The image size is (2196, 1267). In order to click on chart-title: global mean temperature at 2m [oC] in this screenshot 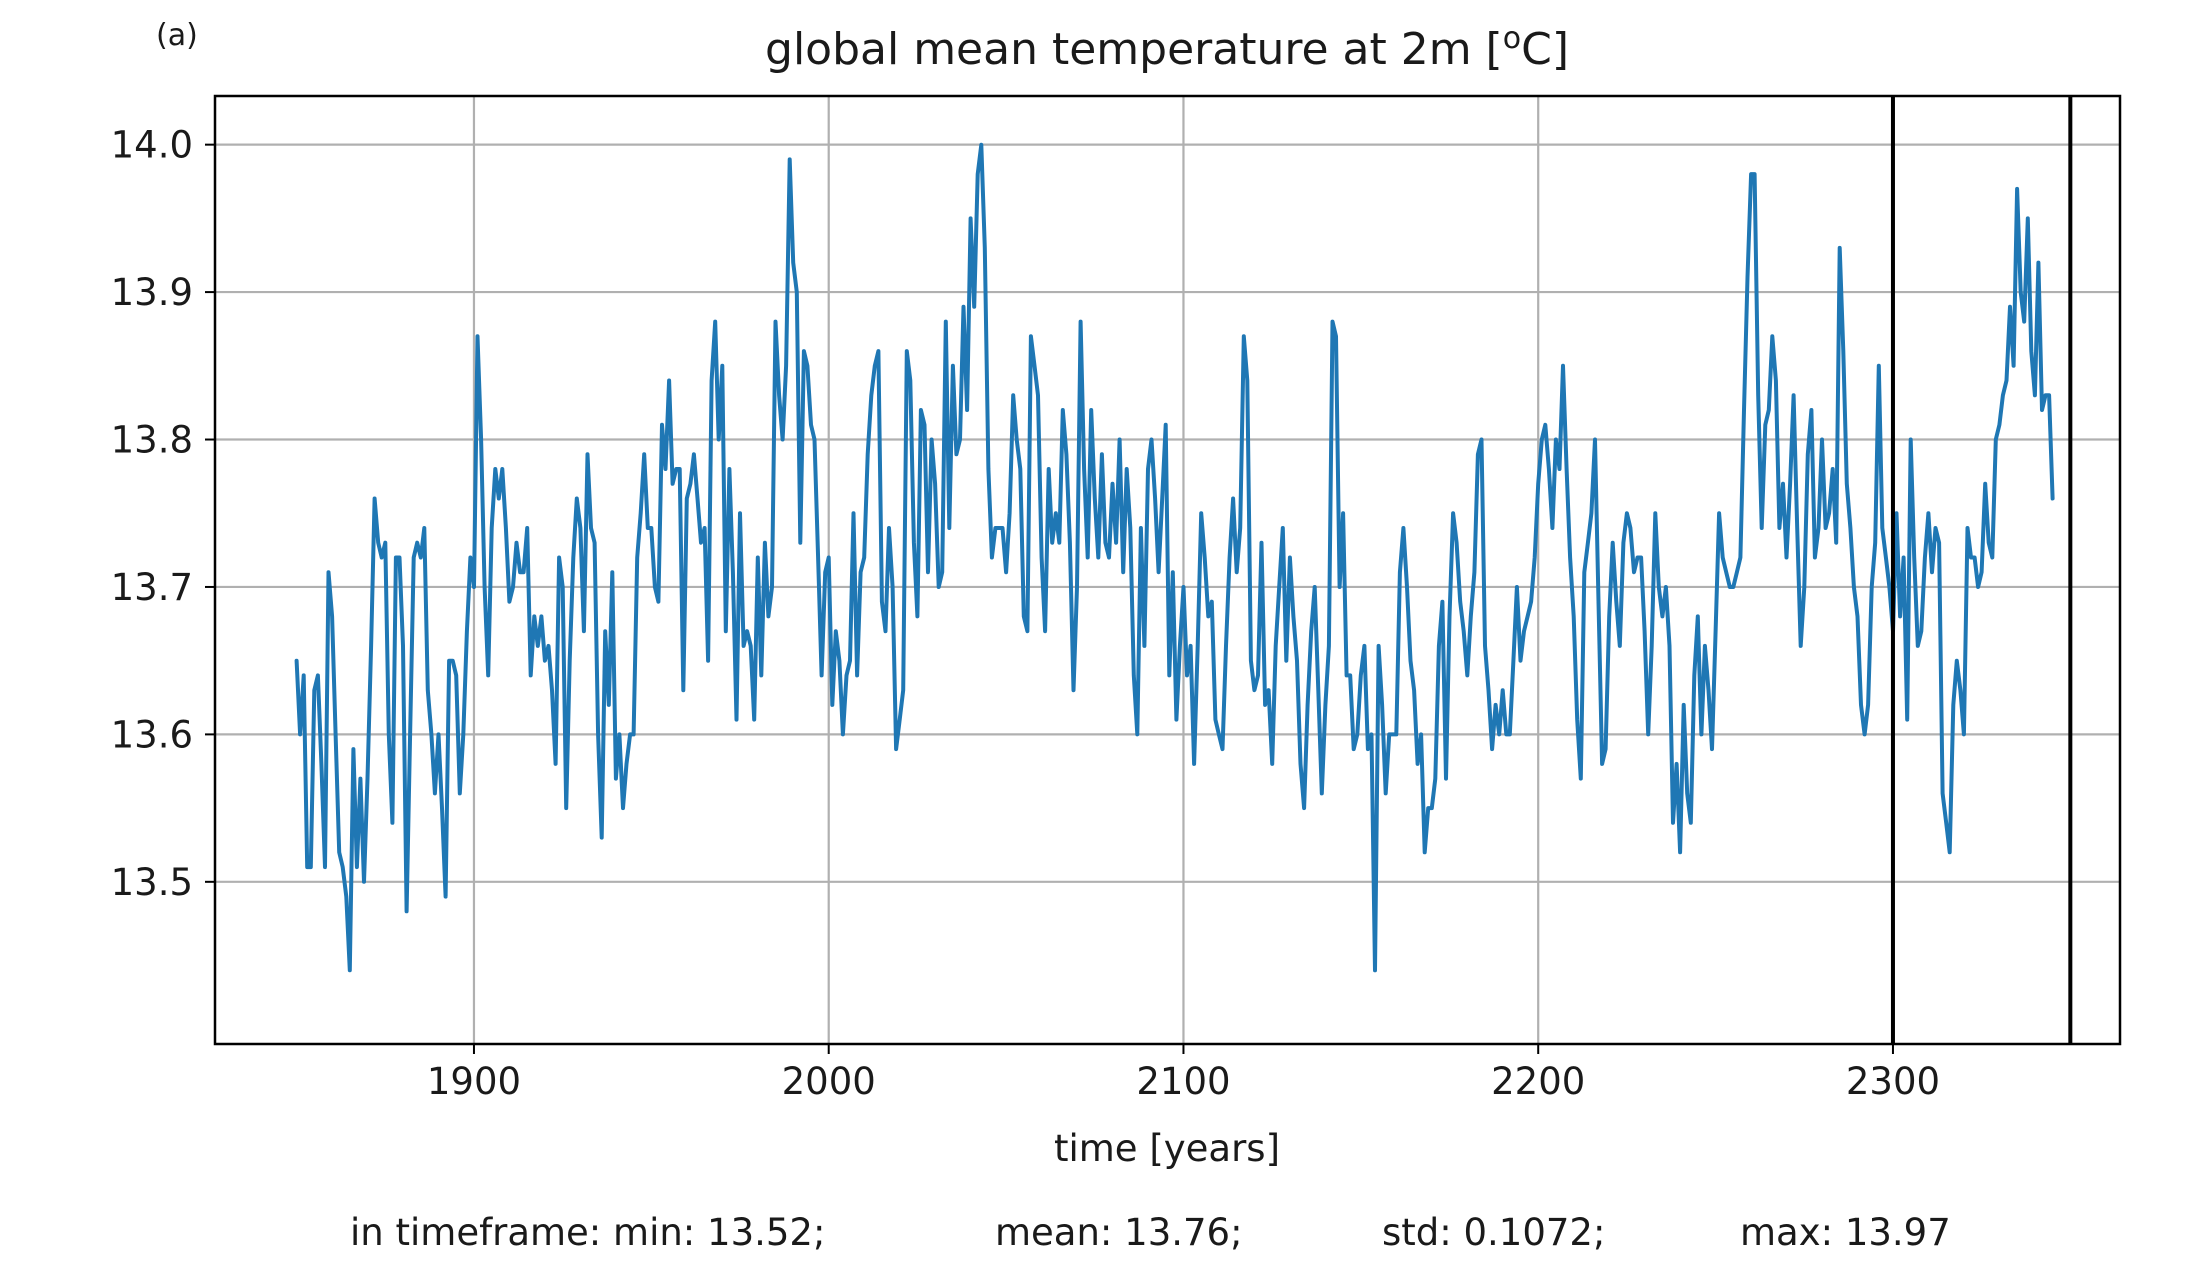, I will do `click(1167, 48)`.